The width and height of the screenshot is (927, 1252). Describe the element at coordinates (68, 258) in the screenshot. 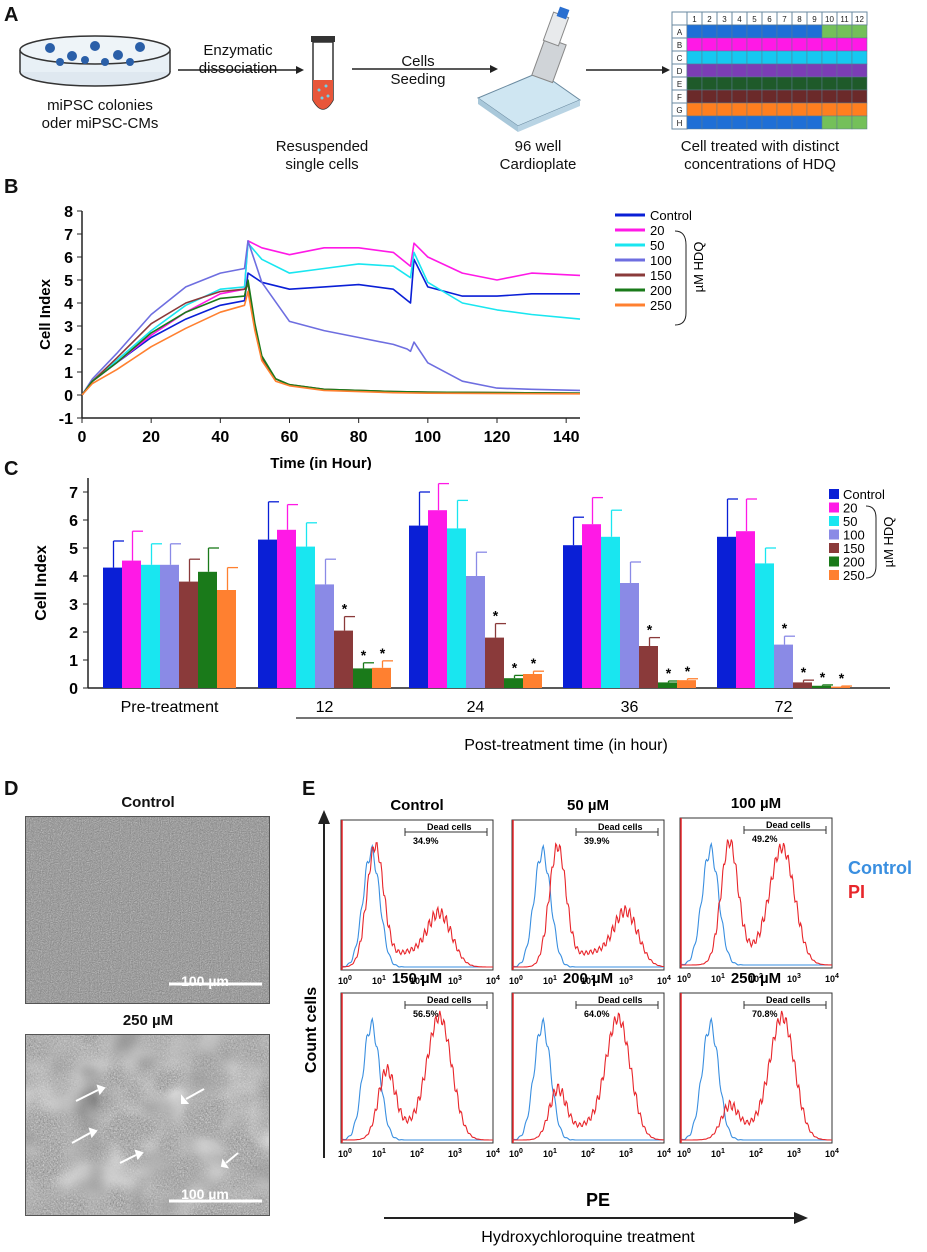

I see `y-tick-label: 6` at that location.